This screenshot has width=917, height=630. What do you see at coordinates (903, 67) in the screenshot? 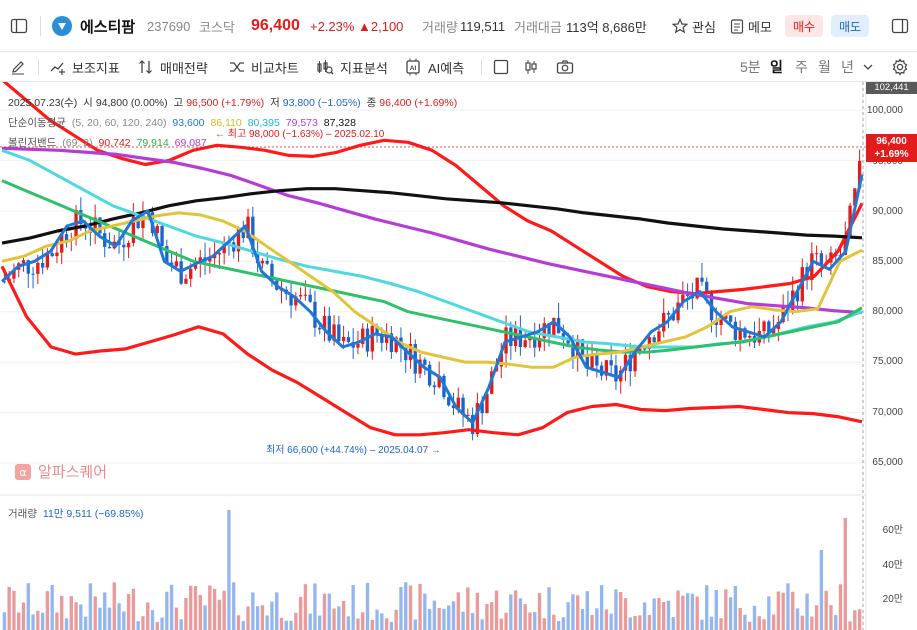
I see `settings-gear-icon` at bounding box center [903, 67].